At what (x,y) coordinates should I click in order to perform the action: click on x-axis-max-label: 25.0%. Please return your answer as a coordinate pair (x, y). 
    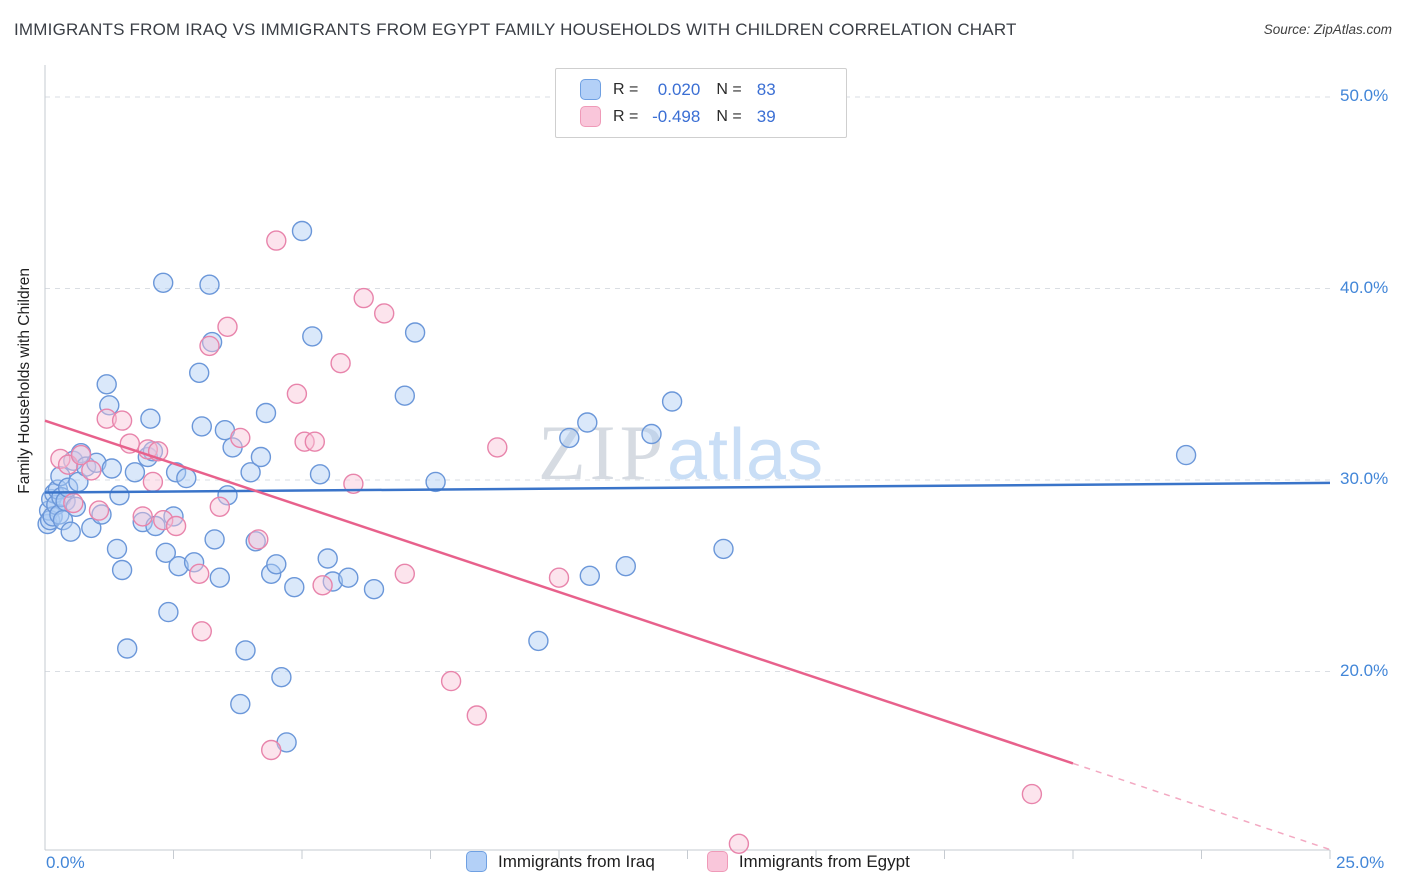
    Looking at the image, I should click on (1360, 862).